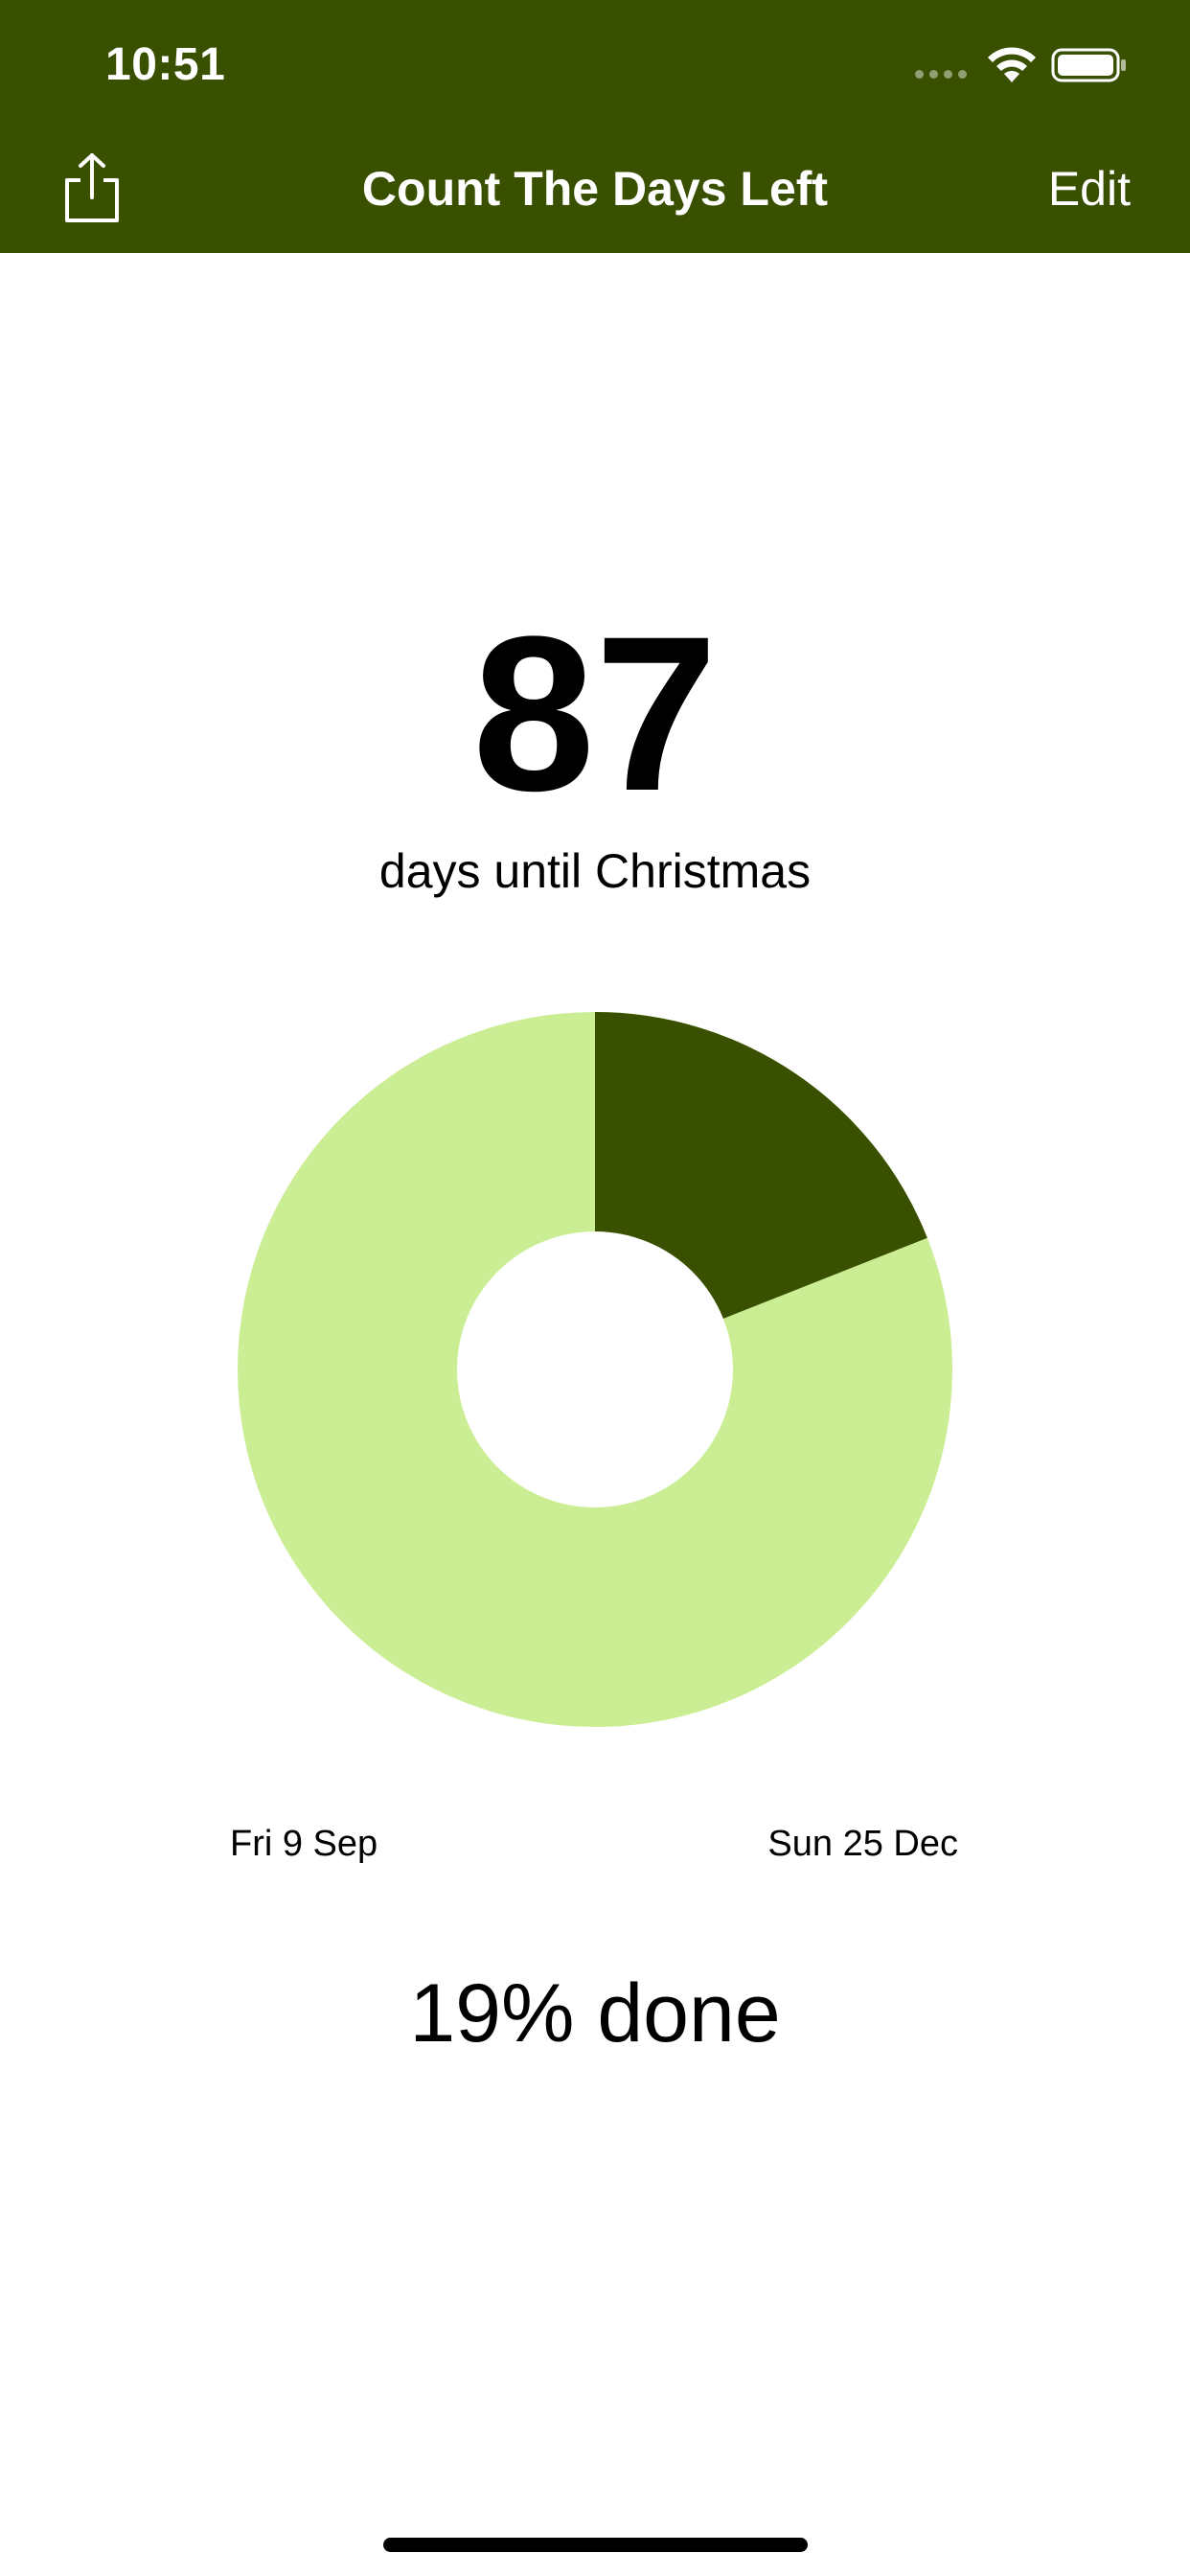  What do you see at coordinates (595, 2545) in the screenshot?
I see `home-indicator` at bounding box center [595, 2545].